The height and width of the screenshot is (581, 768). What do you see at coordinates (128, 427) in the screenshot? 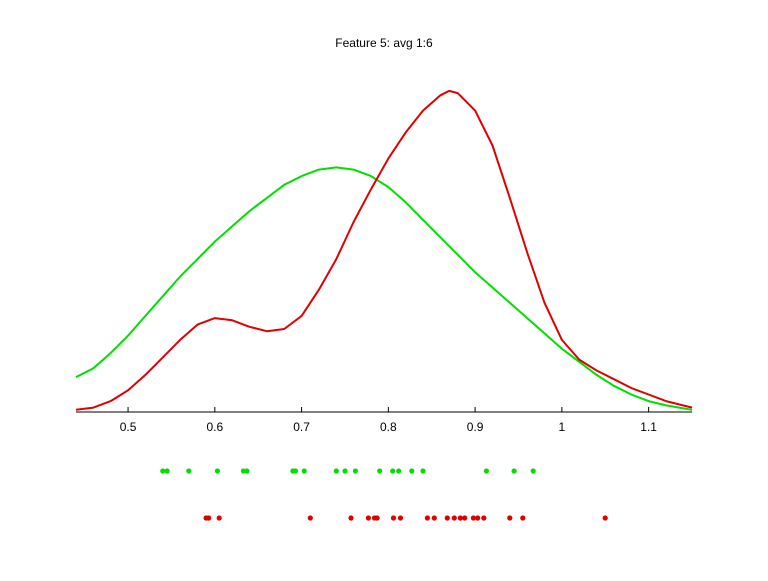
I see `x-tick-label: 0.5` at bounding box center [128, 427].